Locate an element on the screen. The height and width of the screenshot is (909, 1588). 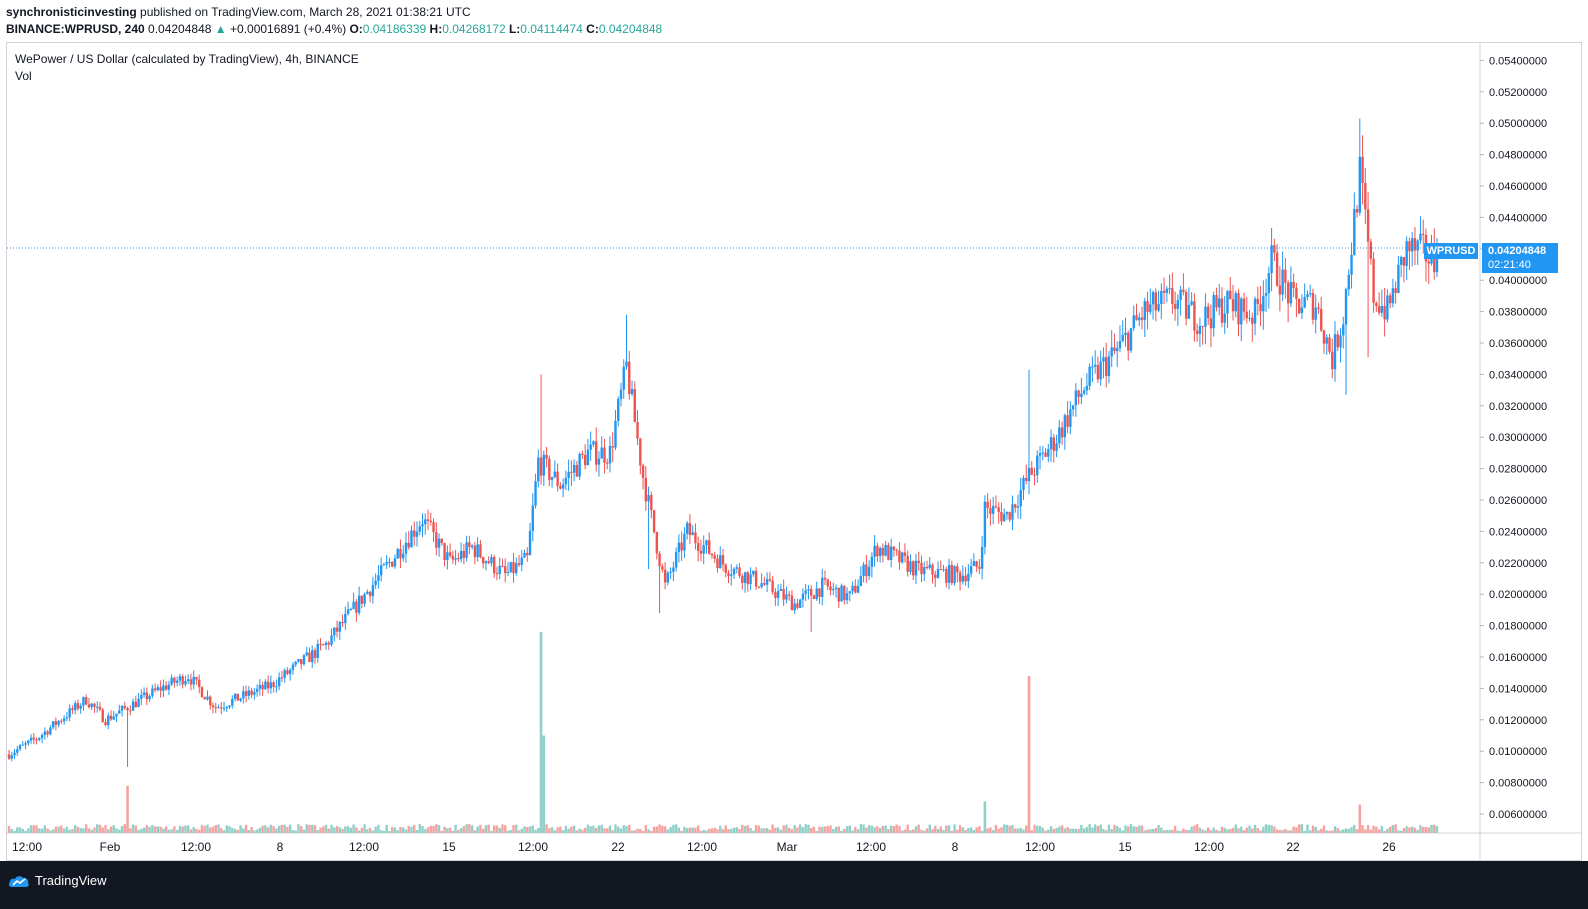
y-tick-label: 0.04400000 is located at coordinates (1518, 218).